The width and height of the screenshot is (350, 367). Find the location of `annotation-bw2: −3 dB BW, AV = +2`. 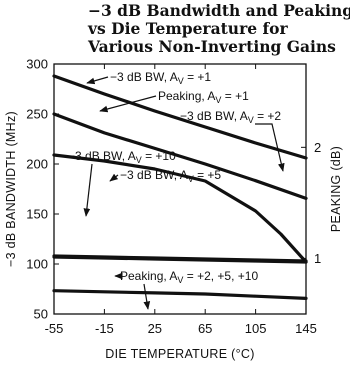

annotation-bw2: −3 dB BW, AV = +2 is located at coordinates (230, 117).